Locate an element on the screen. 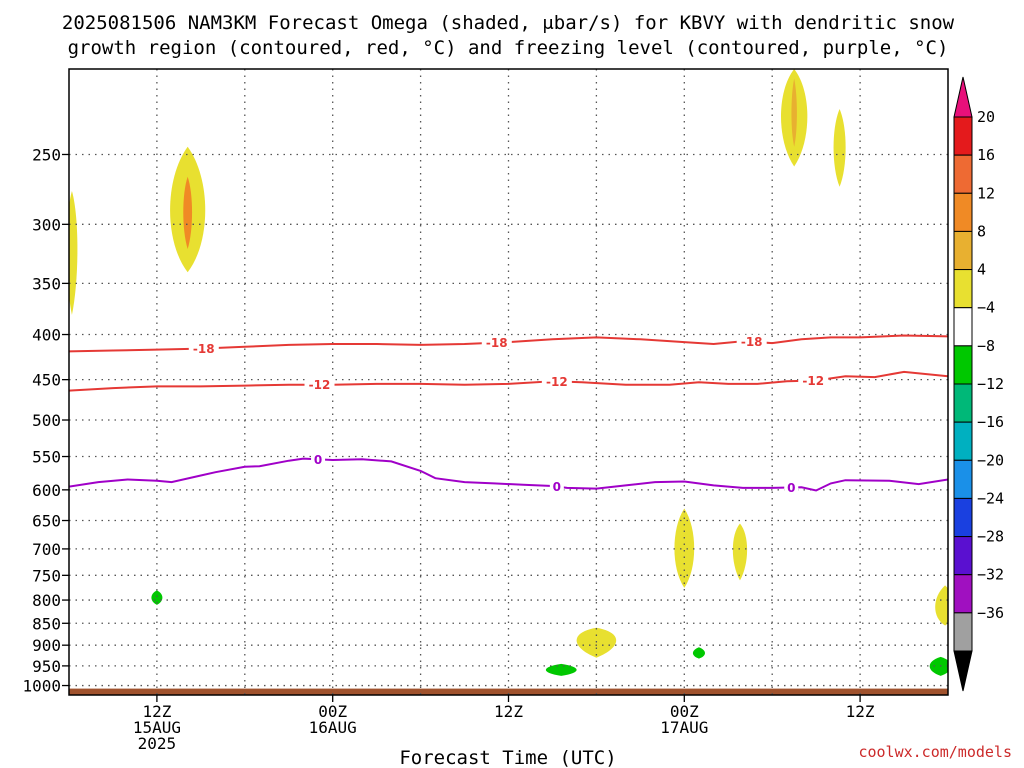 The width and height of the screenshot is (1024, 768). contour-label-bg--18-2 is located at coordinates (751, 341).